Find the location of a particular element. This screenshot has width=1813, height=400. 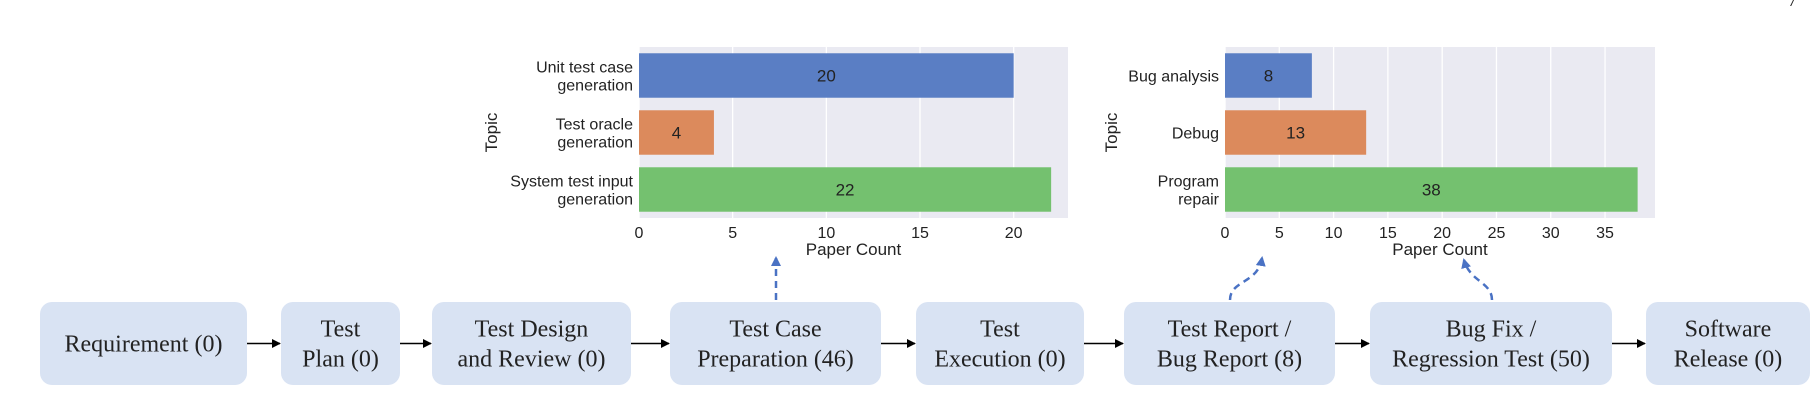

bar-value-label: 22 is located at coordinates (845, 190).